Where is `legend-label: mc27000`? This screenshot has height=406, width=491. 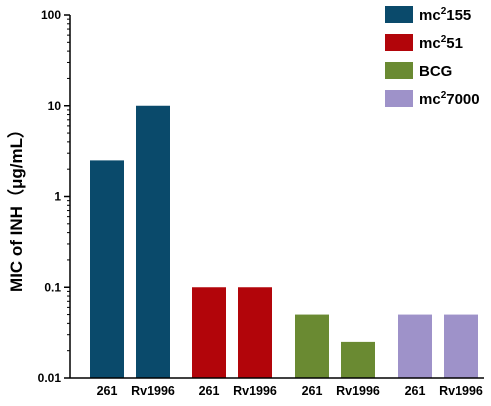
legend-label: mc27000 is located at coordinates (449, 99).